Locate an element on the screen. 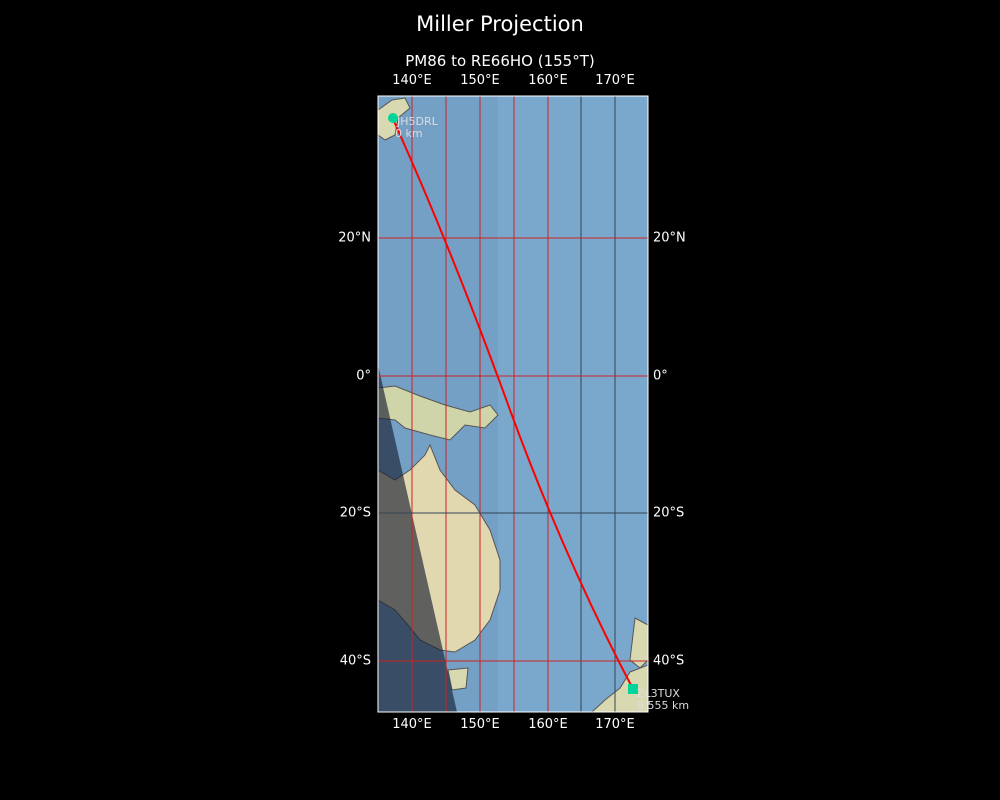 This screenshot has width=1000, height=800. lat-tick-right: 0° is located at coordinates (660, 376).